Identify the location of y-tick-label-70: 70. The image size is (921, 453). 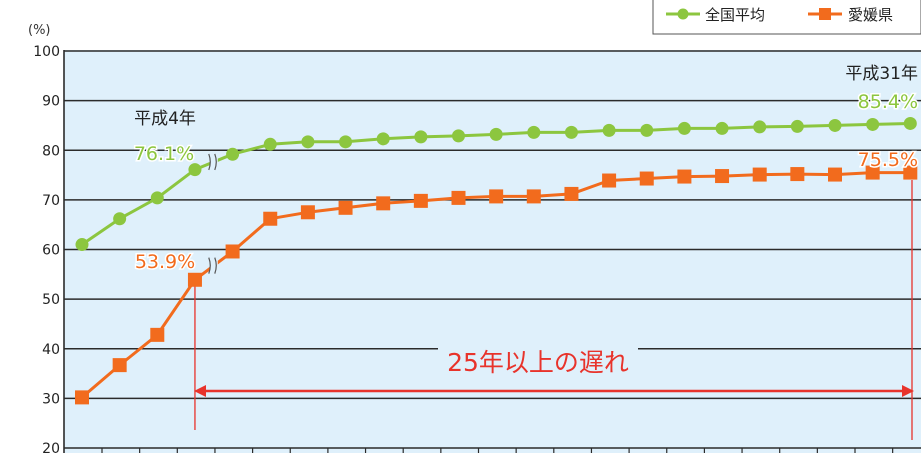
(51, 201).